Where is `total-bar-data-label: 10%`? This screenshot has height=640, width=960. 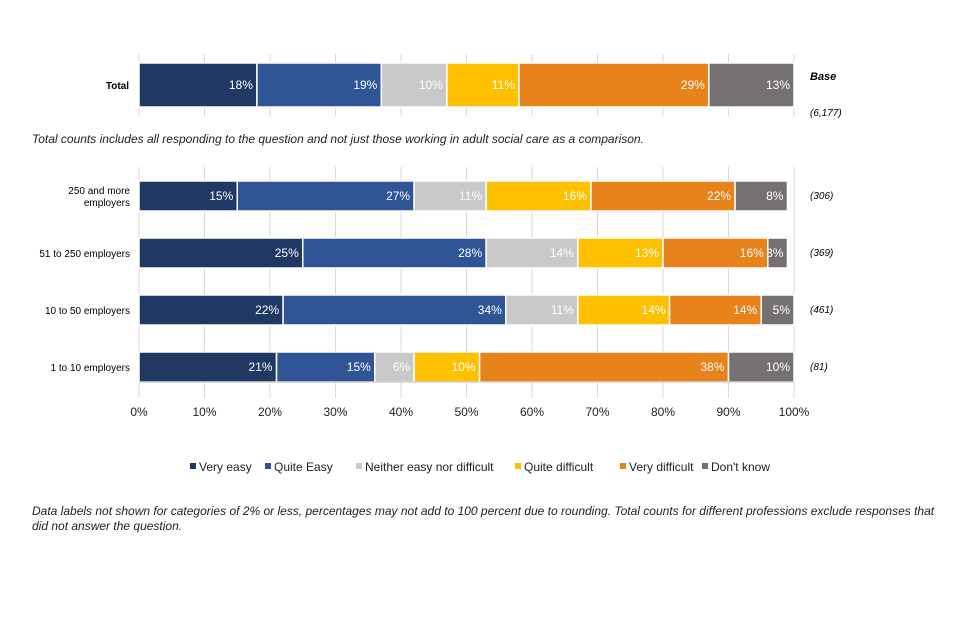 total-bar-data-label: 10% is located at coordinates (431, 85).